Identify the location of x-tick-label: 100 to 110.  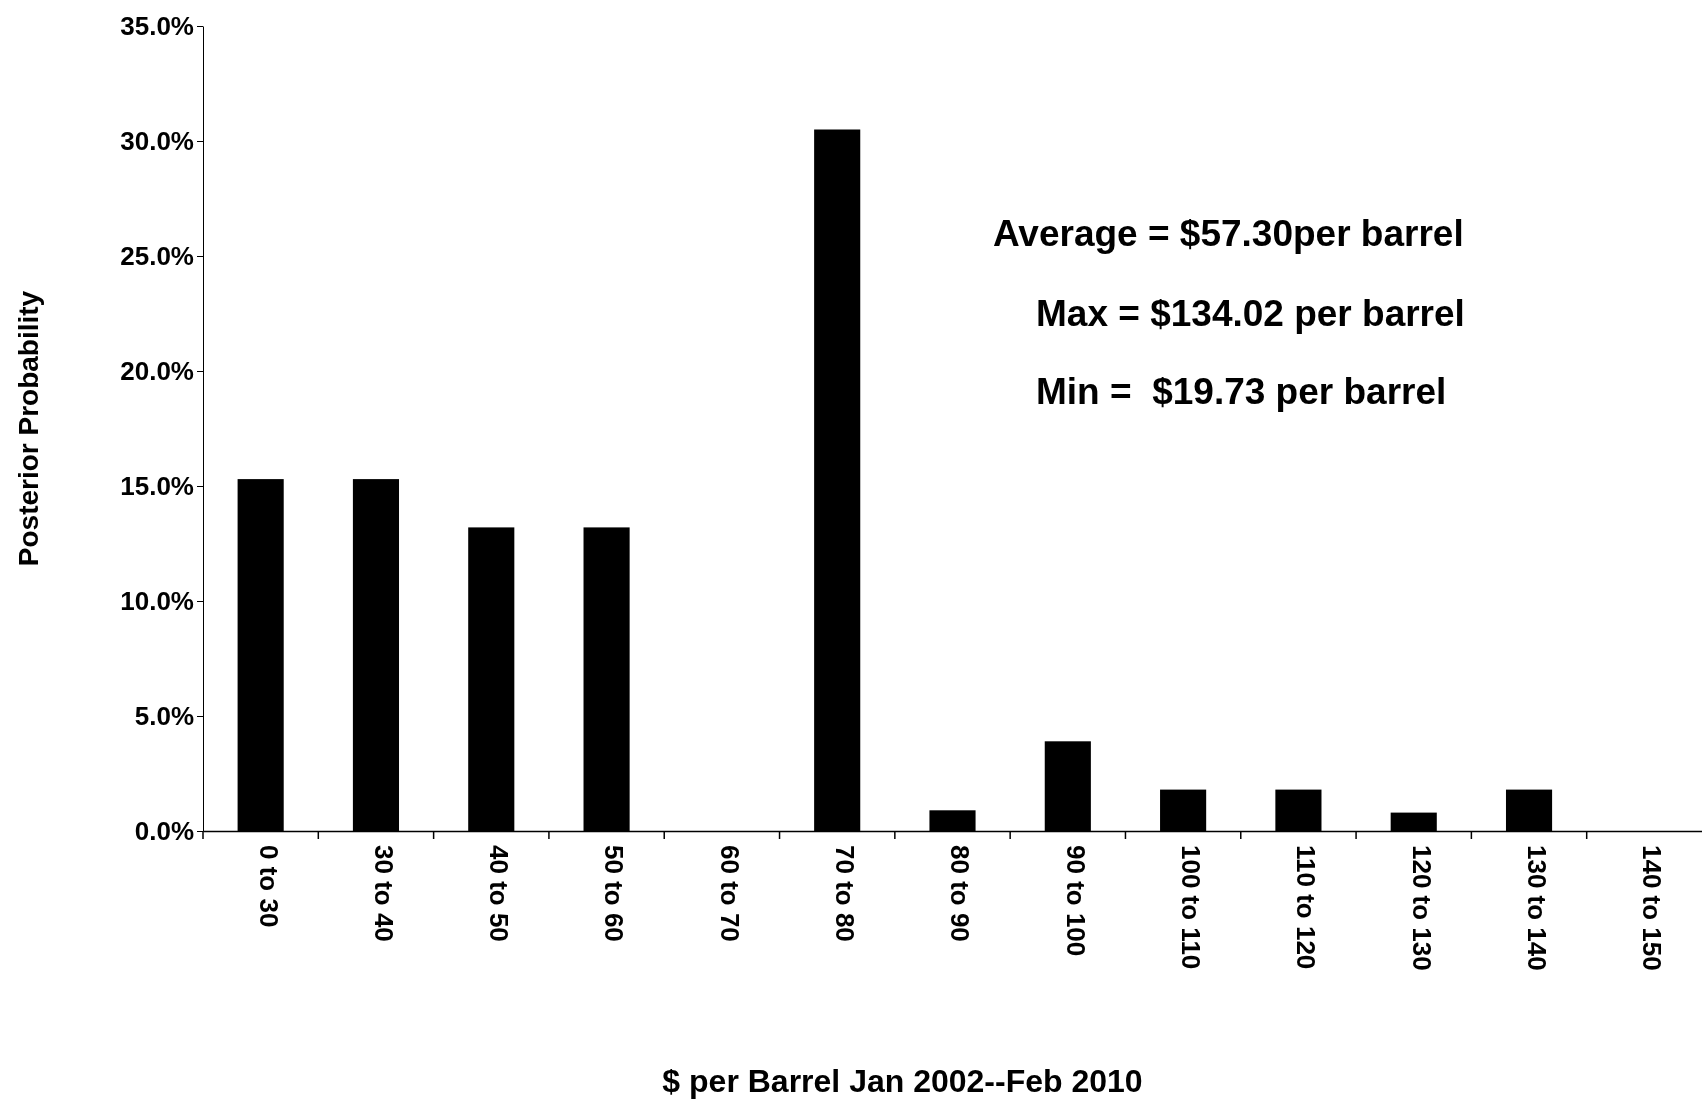
(1191, 907).